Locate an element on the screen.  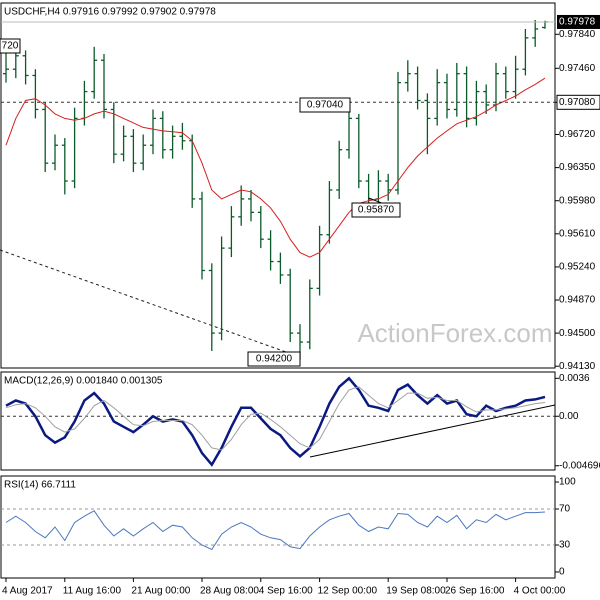
y-tick-label: 0 is located at coordinates (562, 572).